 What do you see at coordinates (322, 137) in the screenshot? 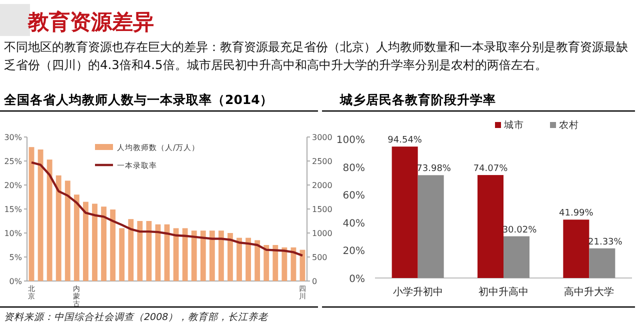
I see `y2-tick-label: 3000` at bounding box center [322, 137].